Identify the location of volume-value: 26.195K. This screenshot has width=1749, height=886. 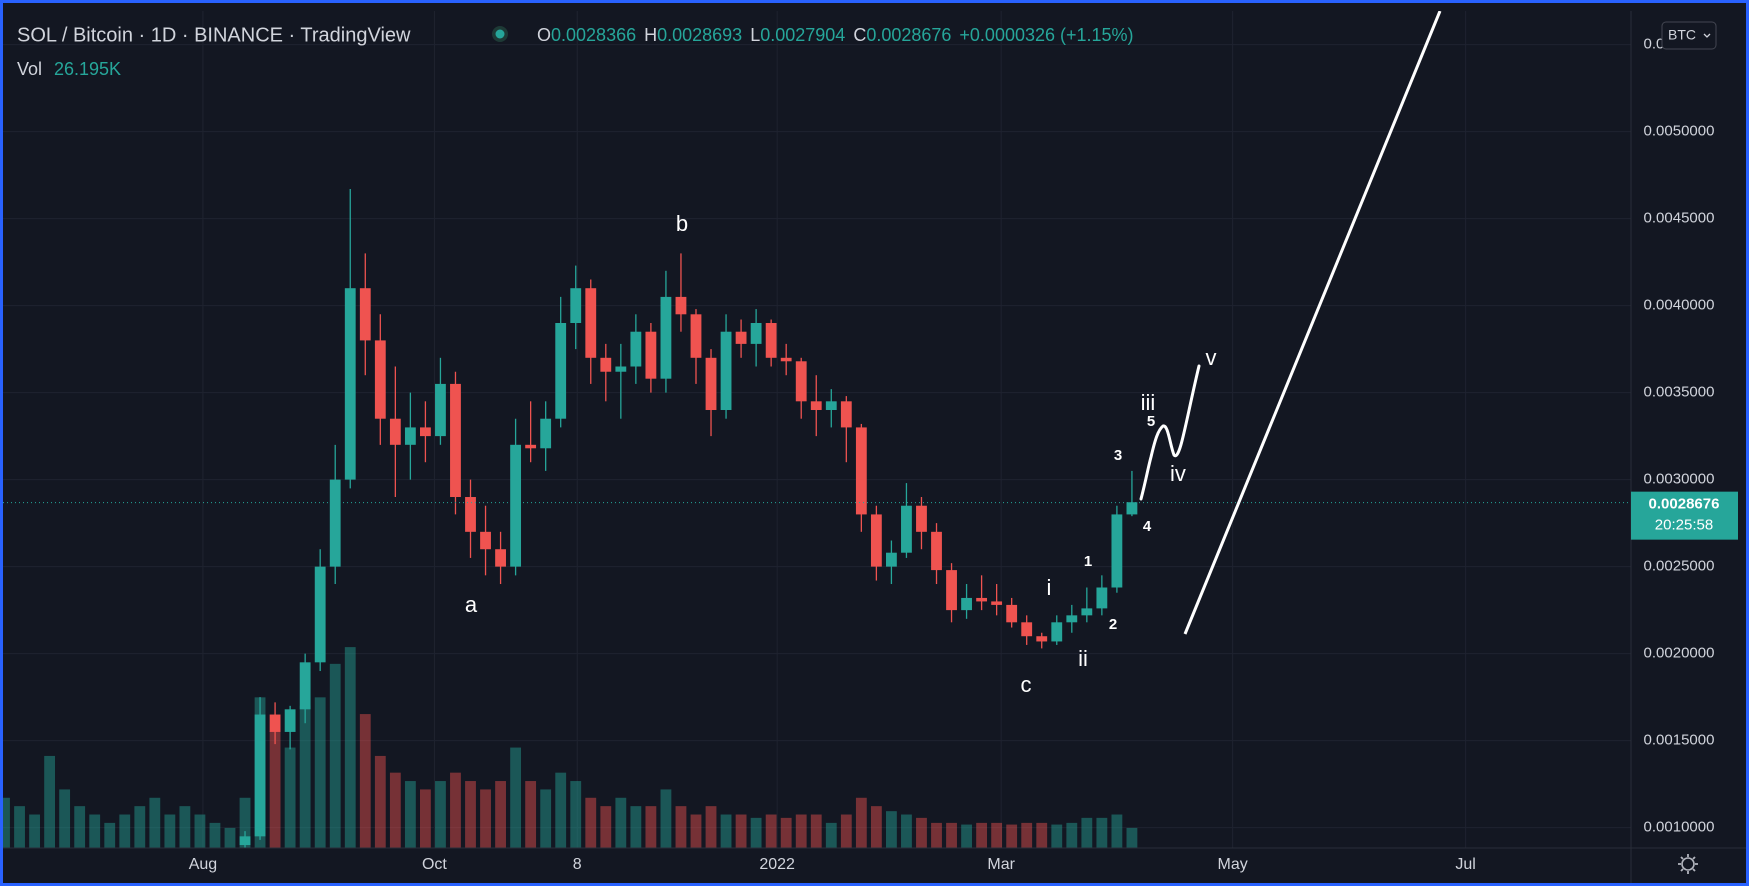
(87, 69).